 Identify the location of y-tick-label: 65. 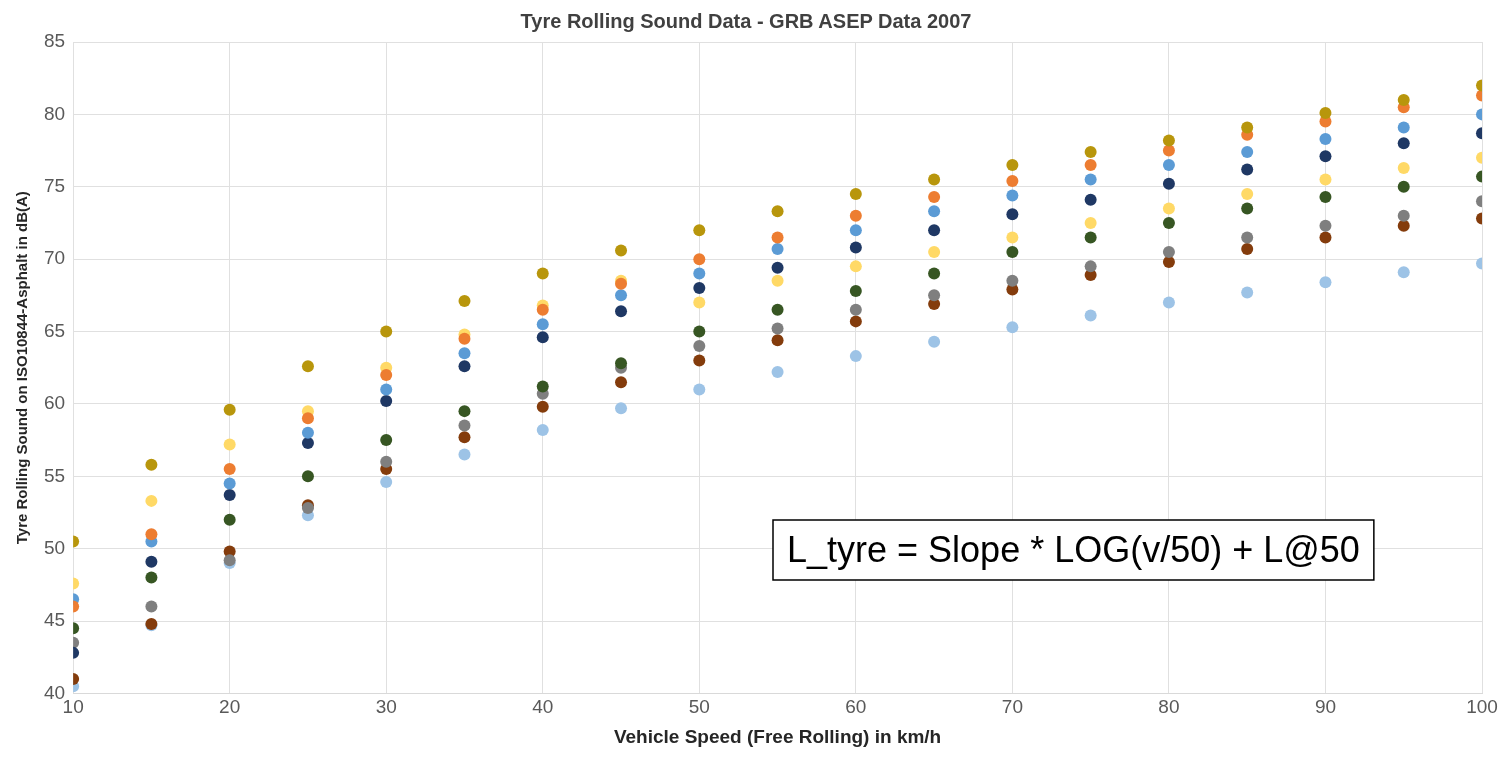
(54, 330).